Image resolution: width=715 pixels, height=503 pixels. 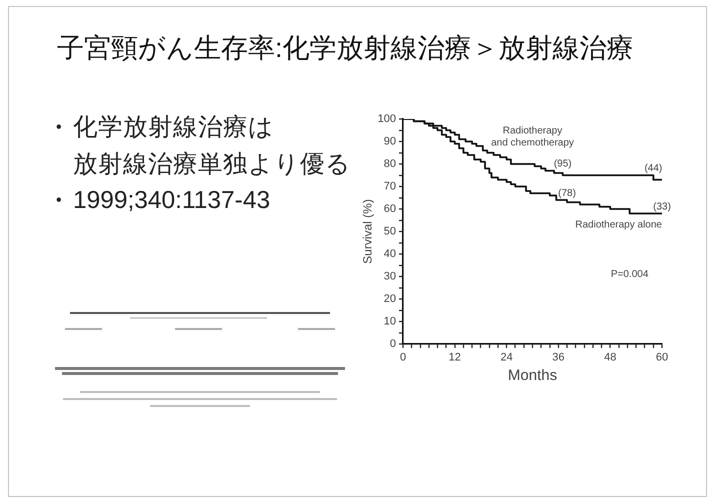 I want to click on x-axis-title: Months, so click(x=533, y=375).